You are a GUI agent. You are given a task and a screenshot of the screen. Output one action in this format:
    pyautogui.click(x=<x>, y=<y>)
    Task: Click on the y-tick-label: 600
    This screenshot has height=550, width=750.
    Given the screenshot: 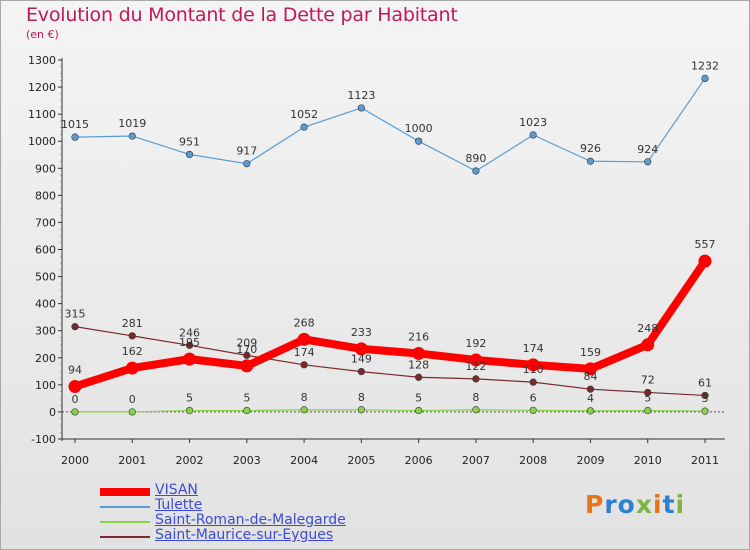 What is the action you would take?
    pyautogui.click(x=45, y=250)
    